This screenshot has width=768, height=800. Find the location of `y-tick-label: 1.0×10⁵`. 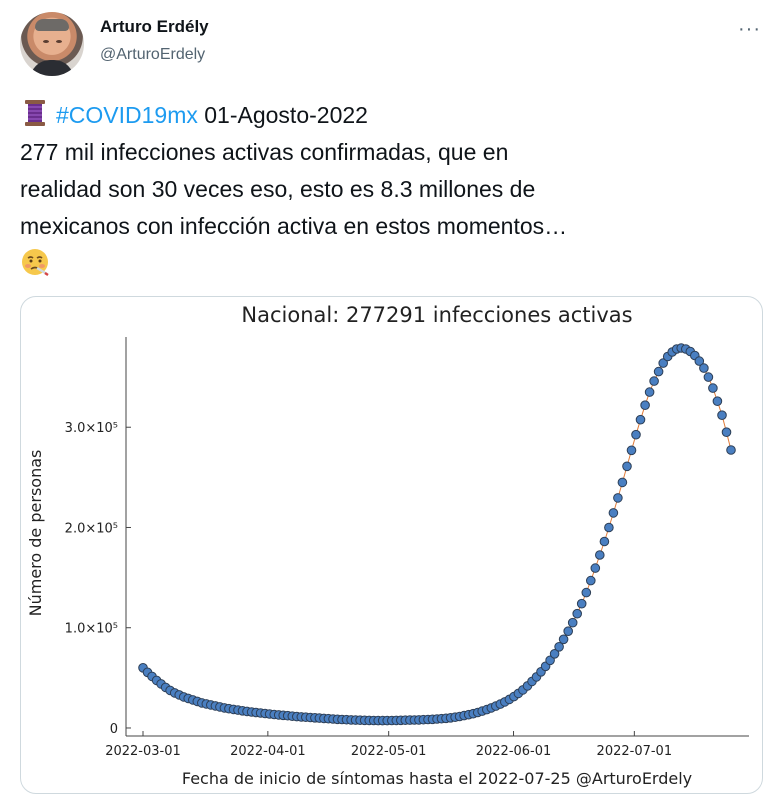

y-tick-label: 1.0×10⁵ is located at coordinates (91, 629).